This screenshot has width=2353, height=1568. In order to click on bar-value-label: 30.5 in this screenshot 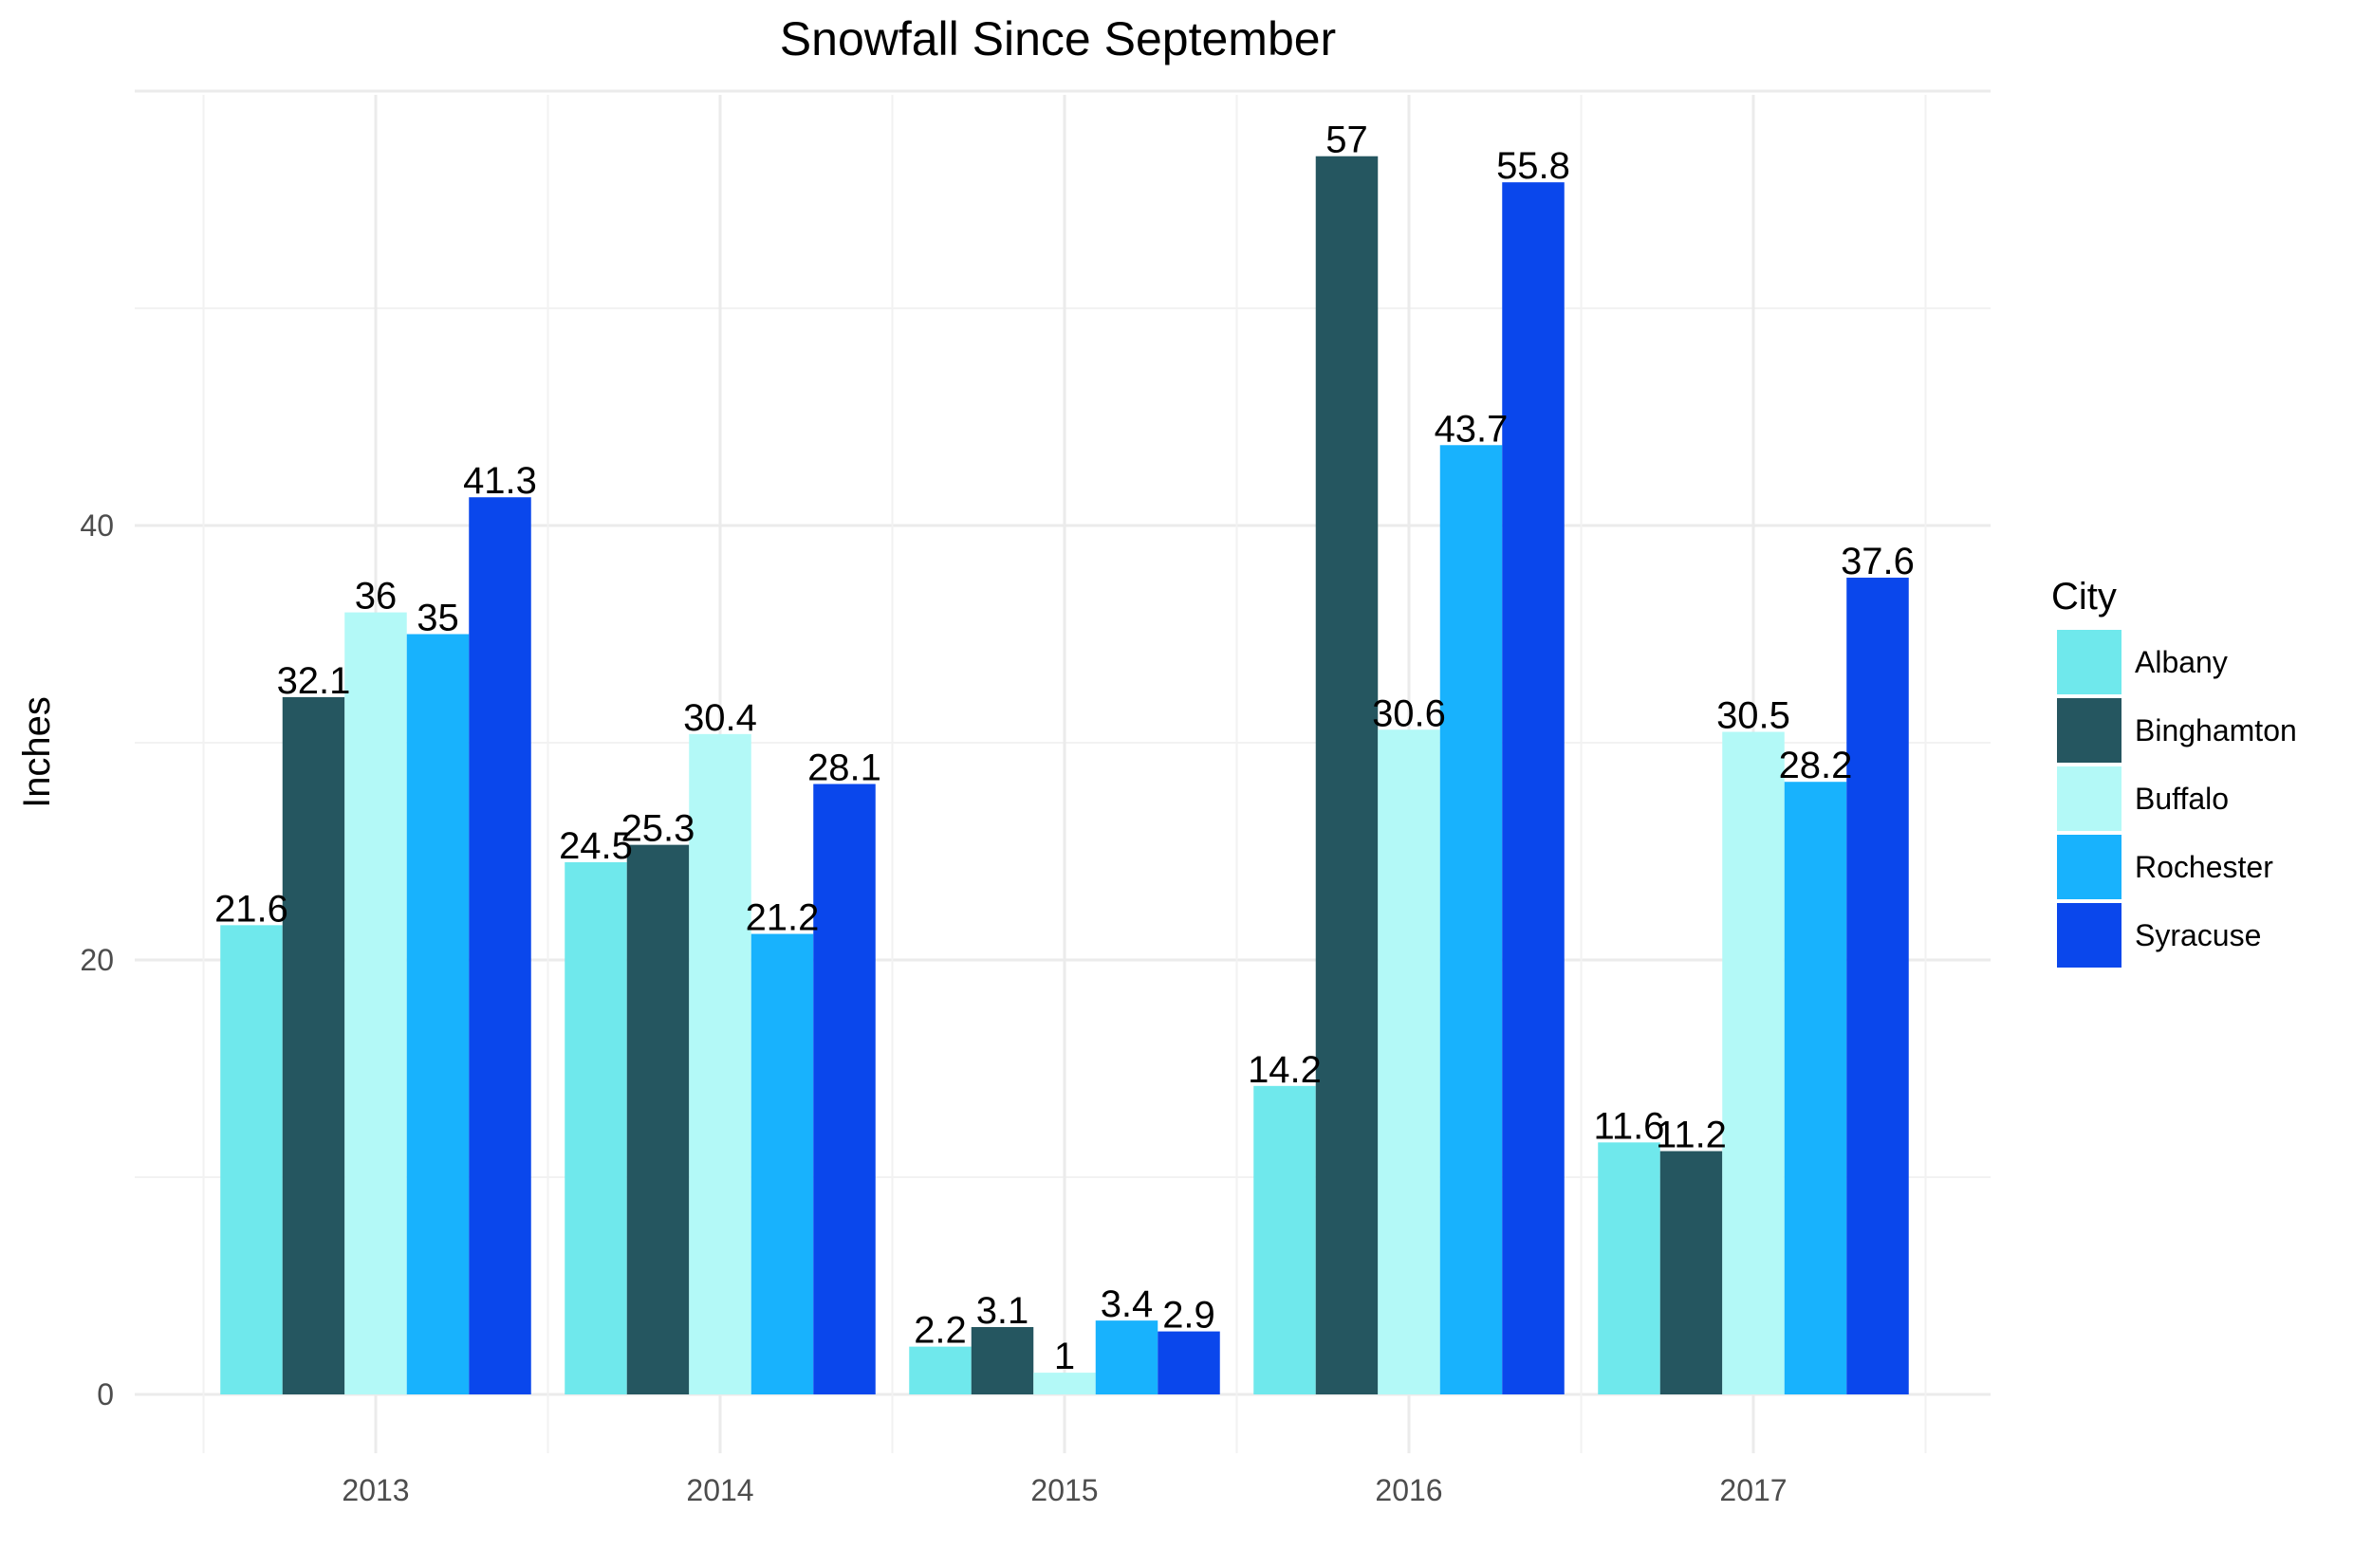, I will do `click(1753, 716)`.